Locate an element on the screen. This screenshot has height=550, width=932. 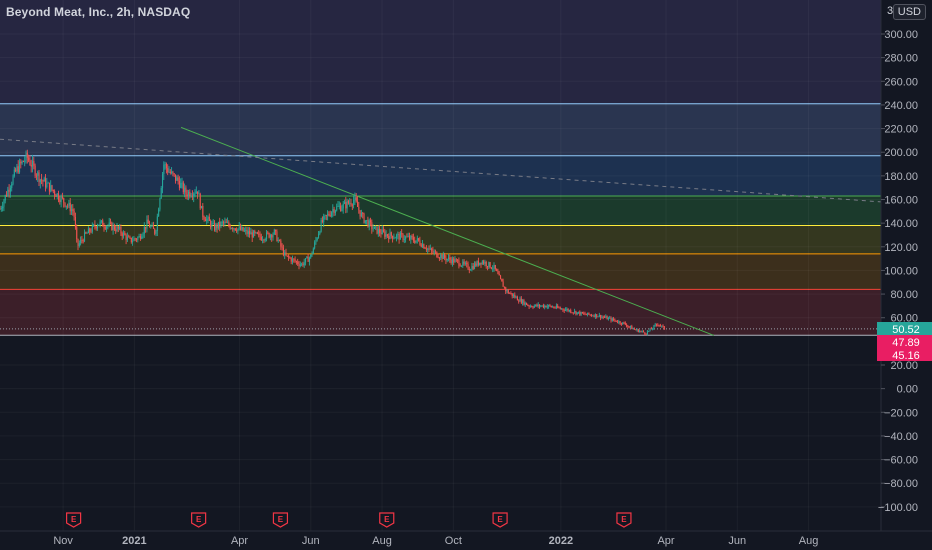
earnings-marker-shape is located at coordinates (500, 520).